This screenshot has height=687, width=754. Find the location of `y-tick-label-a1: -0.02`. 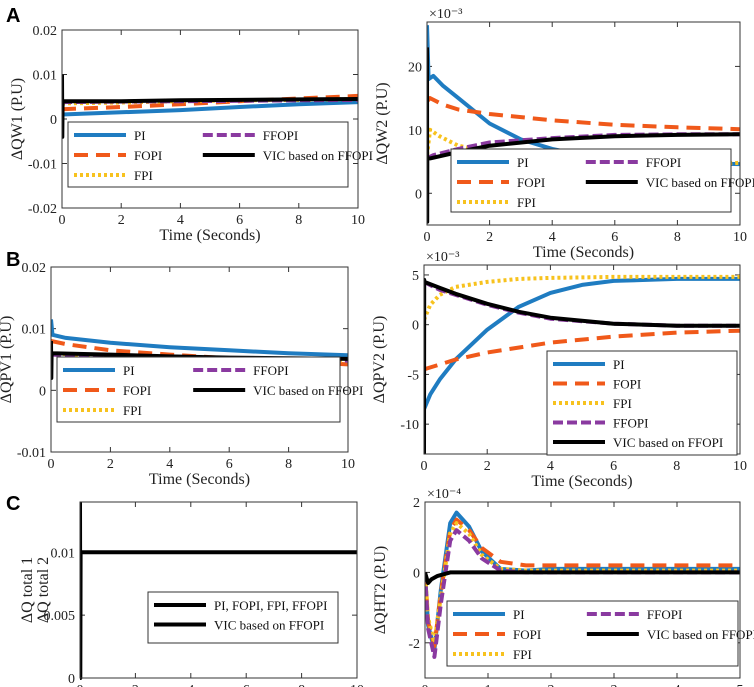

y-tick-label-a1: -0.02 is located at coordinates (42, 209).